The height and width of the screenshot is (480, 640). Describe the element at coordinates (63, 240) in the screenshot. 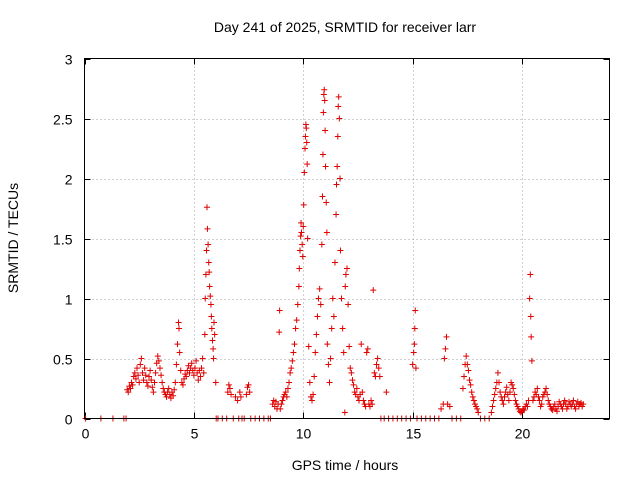

I see `y-tick-labels: 0 0.5 1 1.5 2 2.5 3` at that location.